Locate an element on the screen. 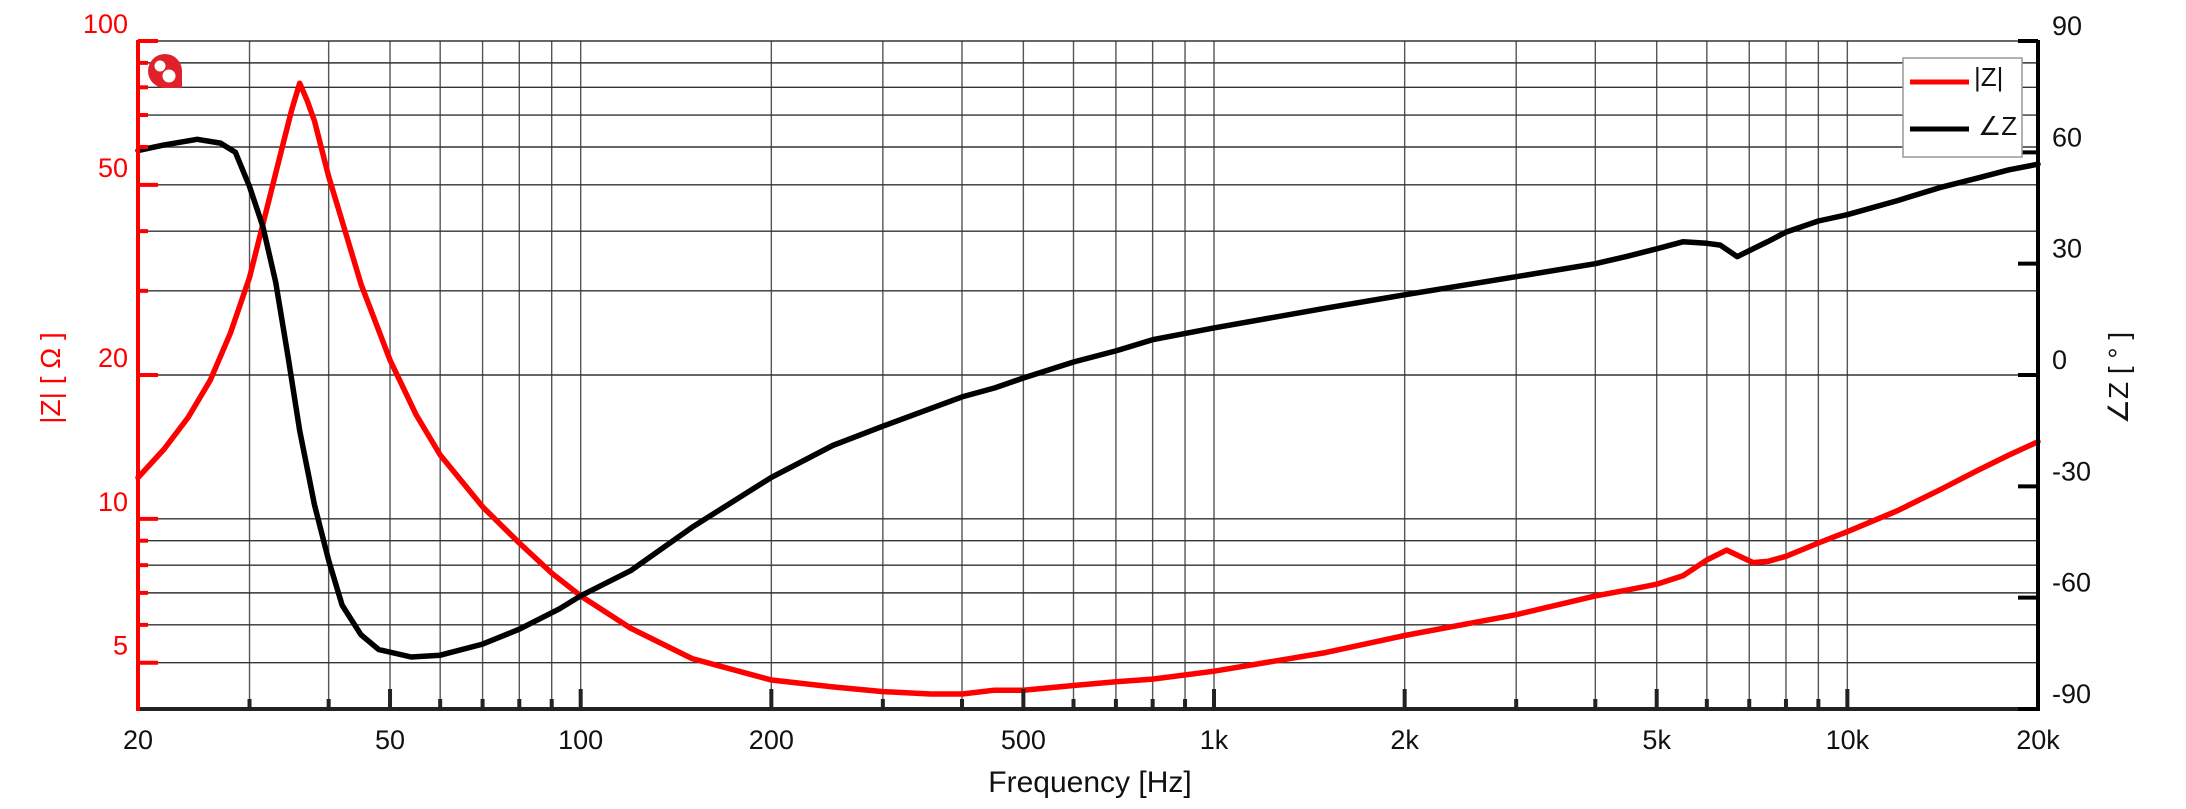 Image resolution: width=2186 pixels, height=809 pixels. left-tick-label: 5 is located at coordinates (120, 646).